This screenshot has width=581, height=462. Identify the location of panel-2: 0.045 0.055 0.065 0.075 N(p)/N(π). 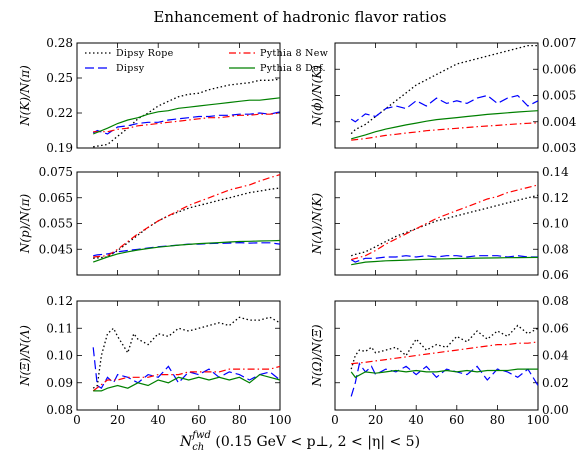
(149, 220).